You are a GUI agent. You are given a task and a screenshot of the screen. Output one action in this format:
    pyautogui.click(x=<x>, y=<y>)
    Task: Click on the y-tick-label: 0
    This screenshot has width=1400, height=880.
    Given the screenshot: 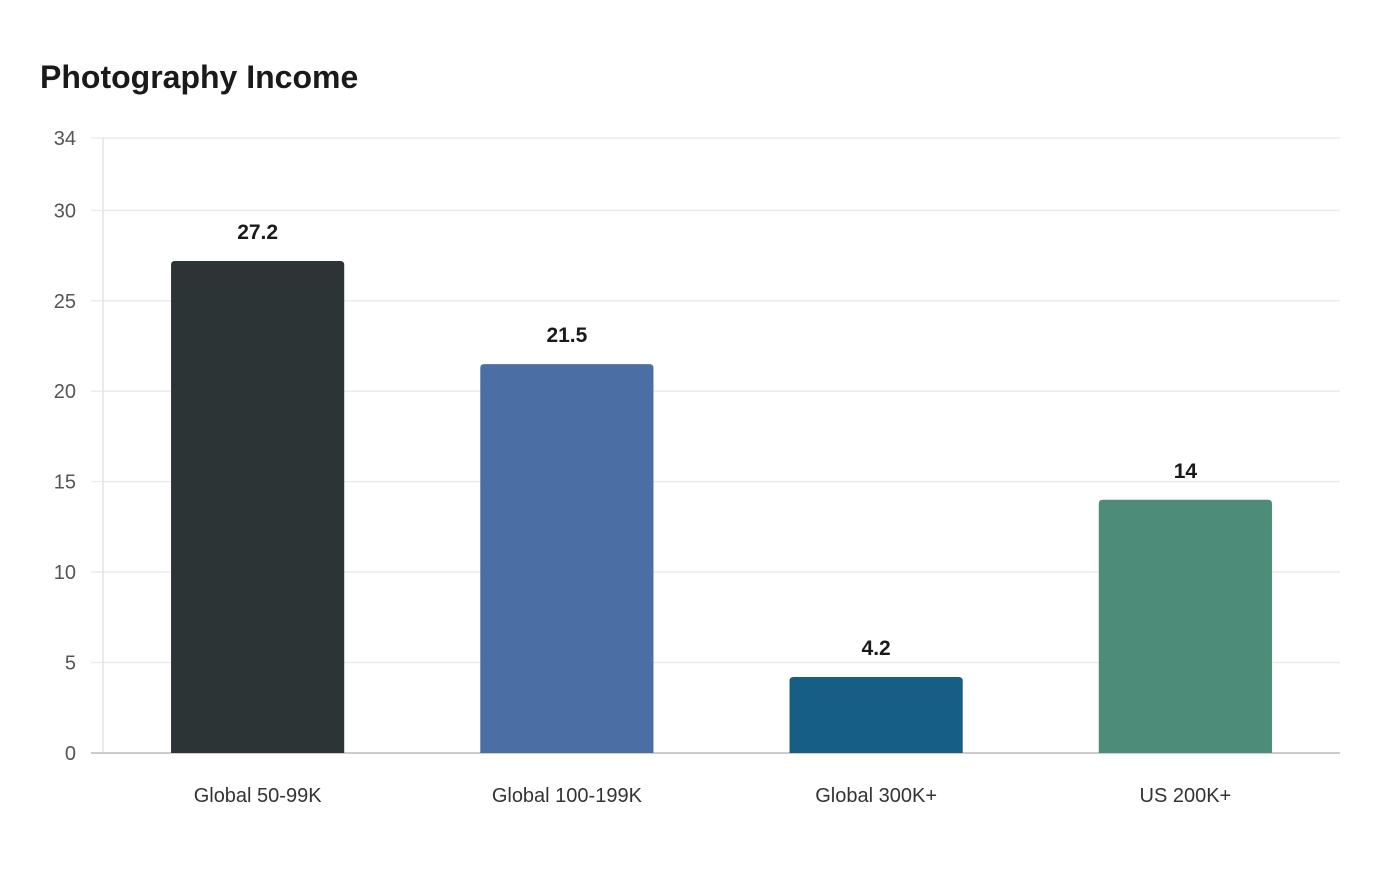 What is the action you would take?
    pyautogui.click(x=70, y=754)
    